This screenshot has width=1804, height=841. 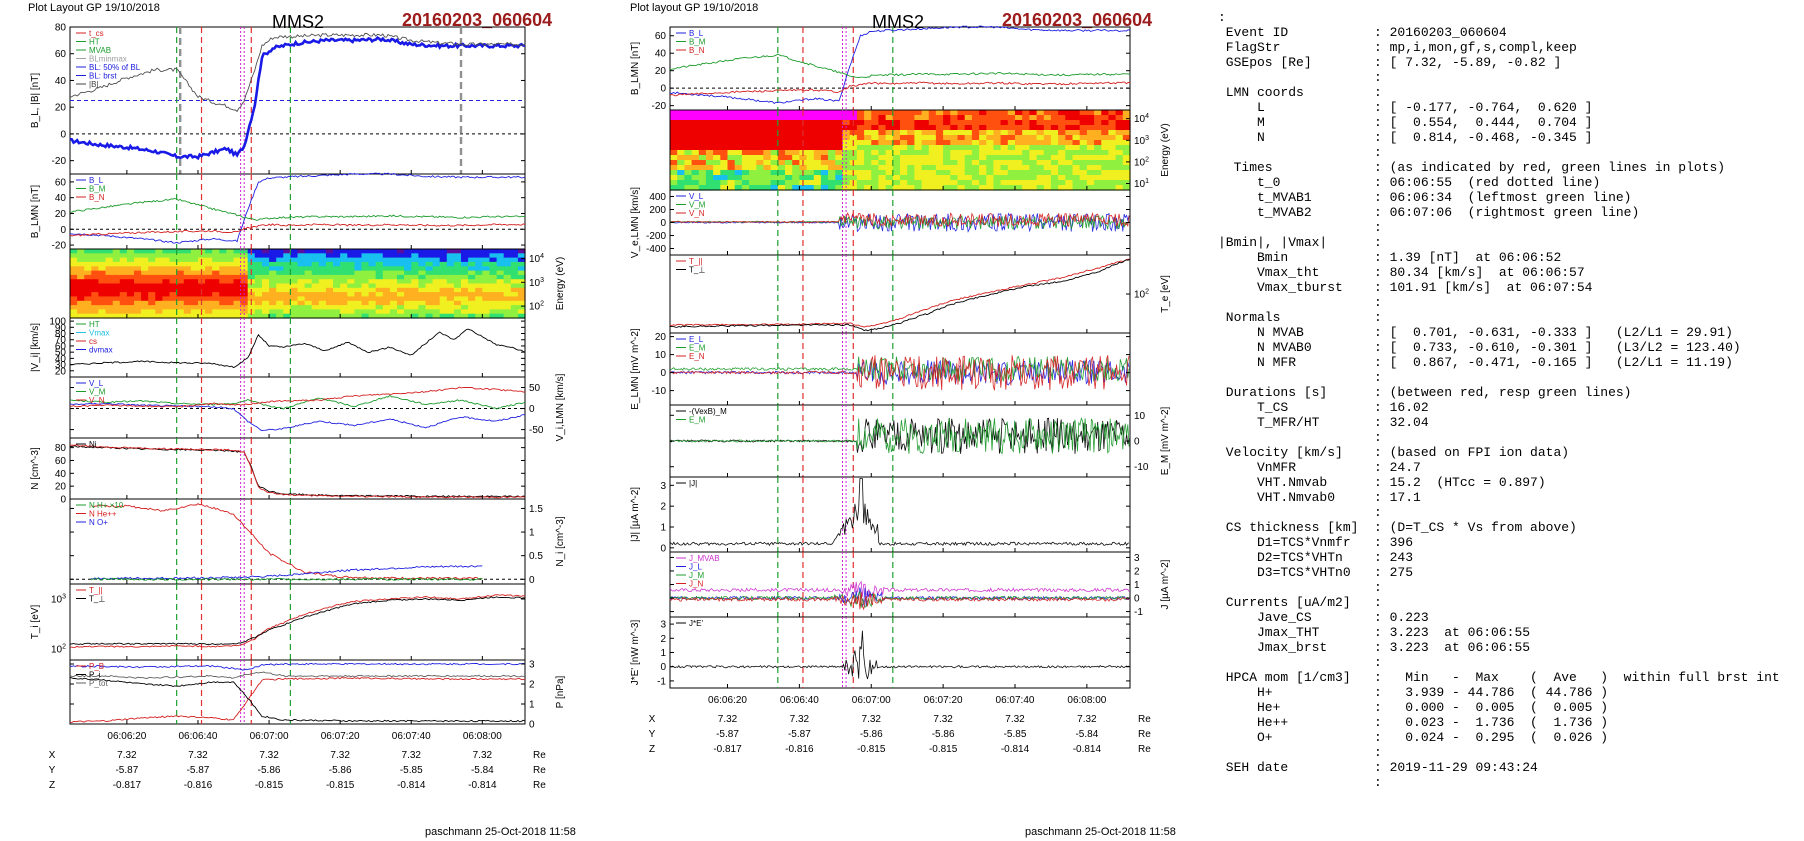 I want to click on legend-entry: B_N, so click(x=97, y=197).